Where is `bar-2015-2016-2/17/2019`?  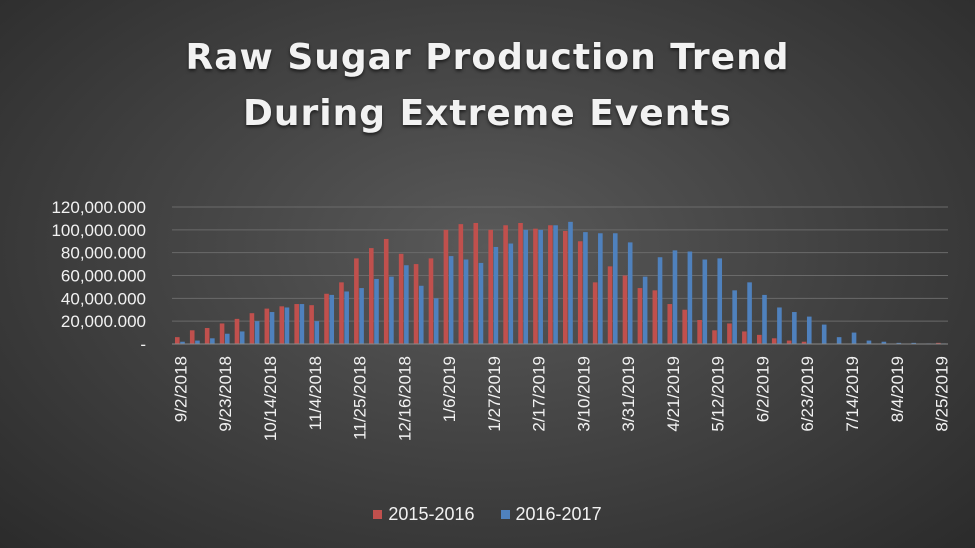 bar-2015-2016-2/17/2019 is located at coordinates (535, 286).